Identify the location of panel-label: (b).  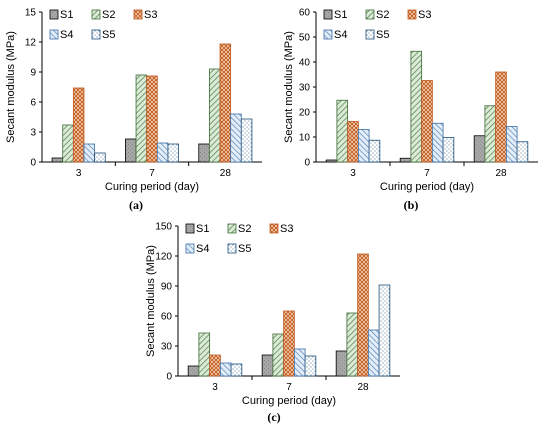
(411, 205).